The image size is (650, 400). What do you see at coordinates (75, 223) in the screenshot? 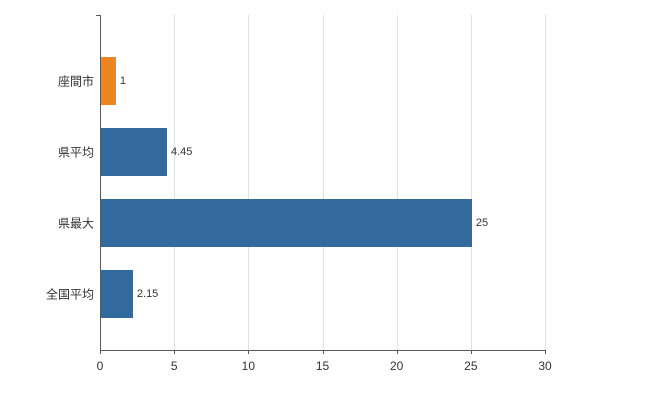
I see `category-label: 県最大` at bounding box center [75, 223].